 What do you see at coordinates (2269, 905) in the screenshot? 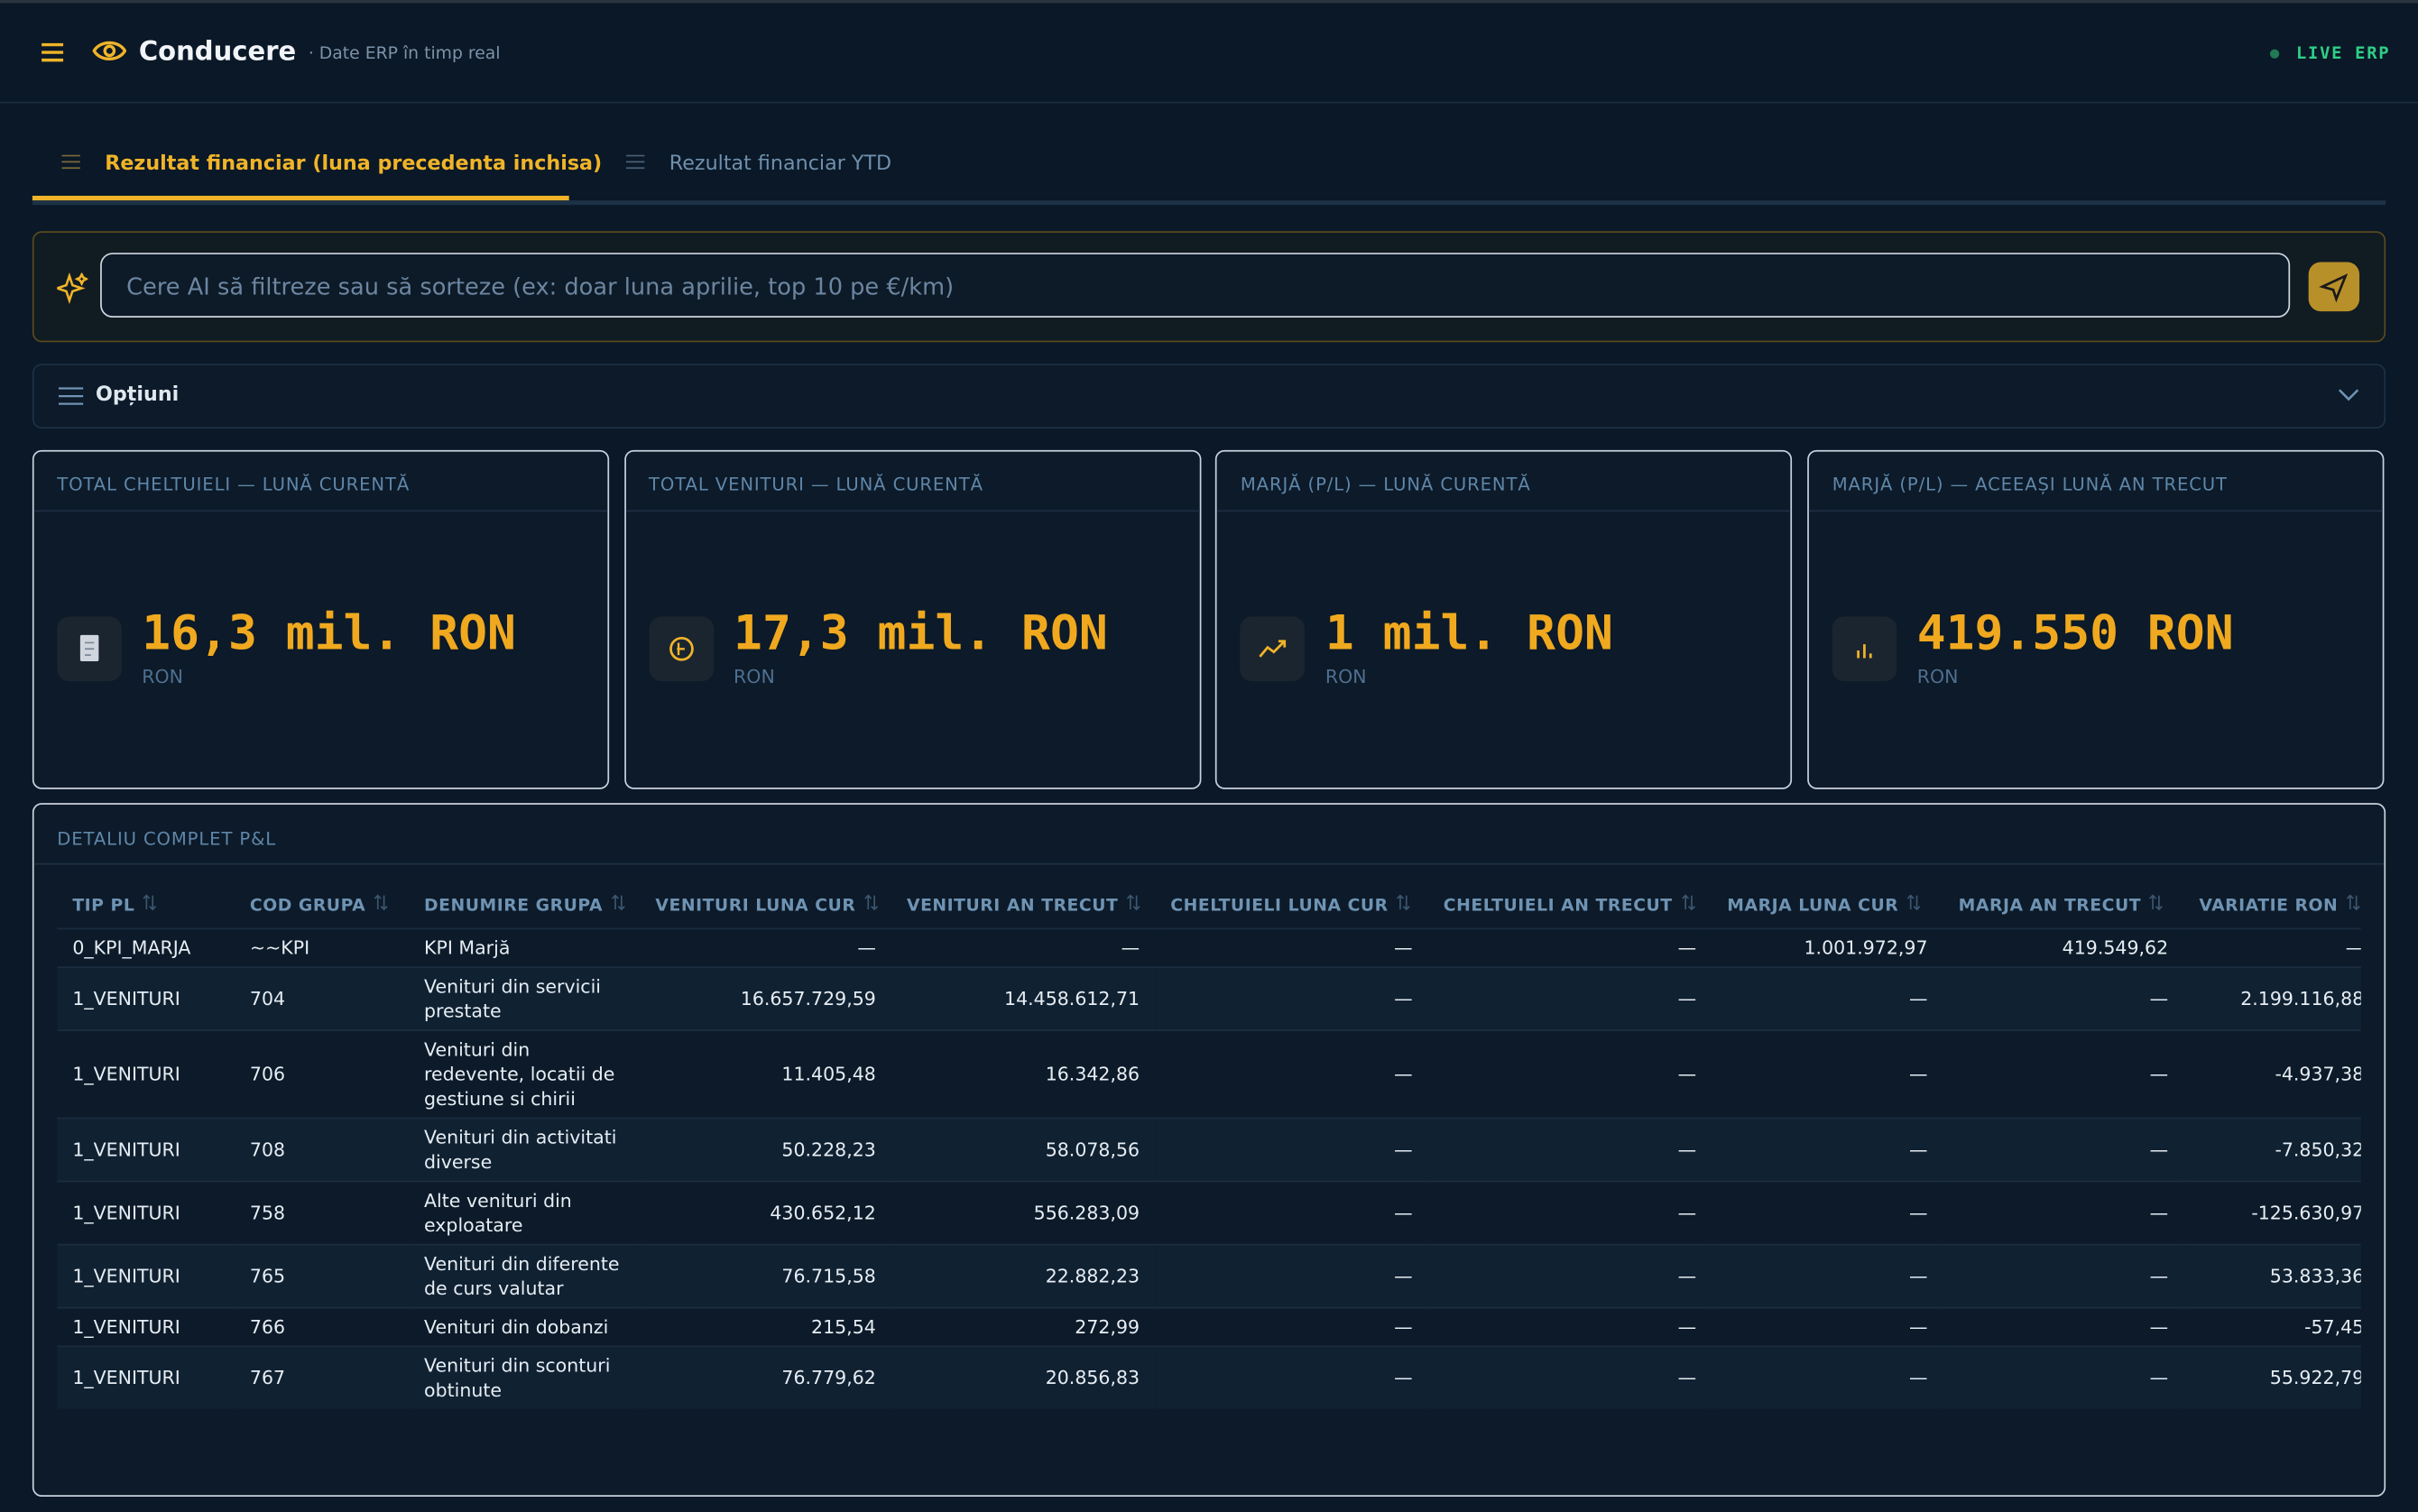
I see `column-label: VARIATIE RON` at bounding box center [2269, 905].